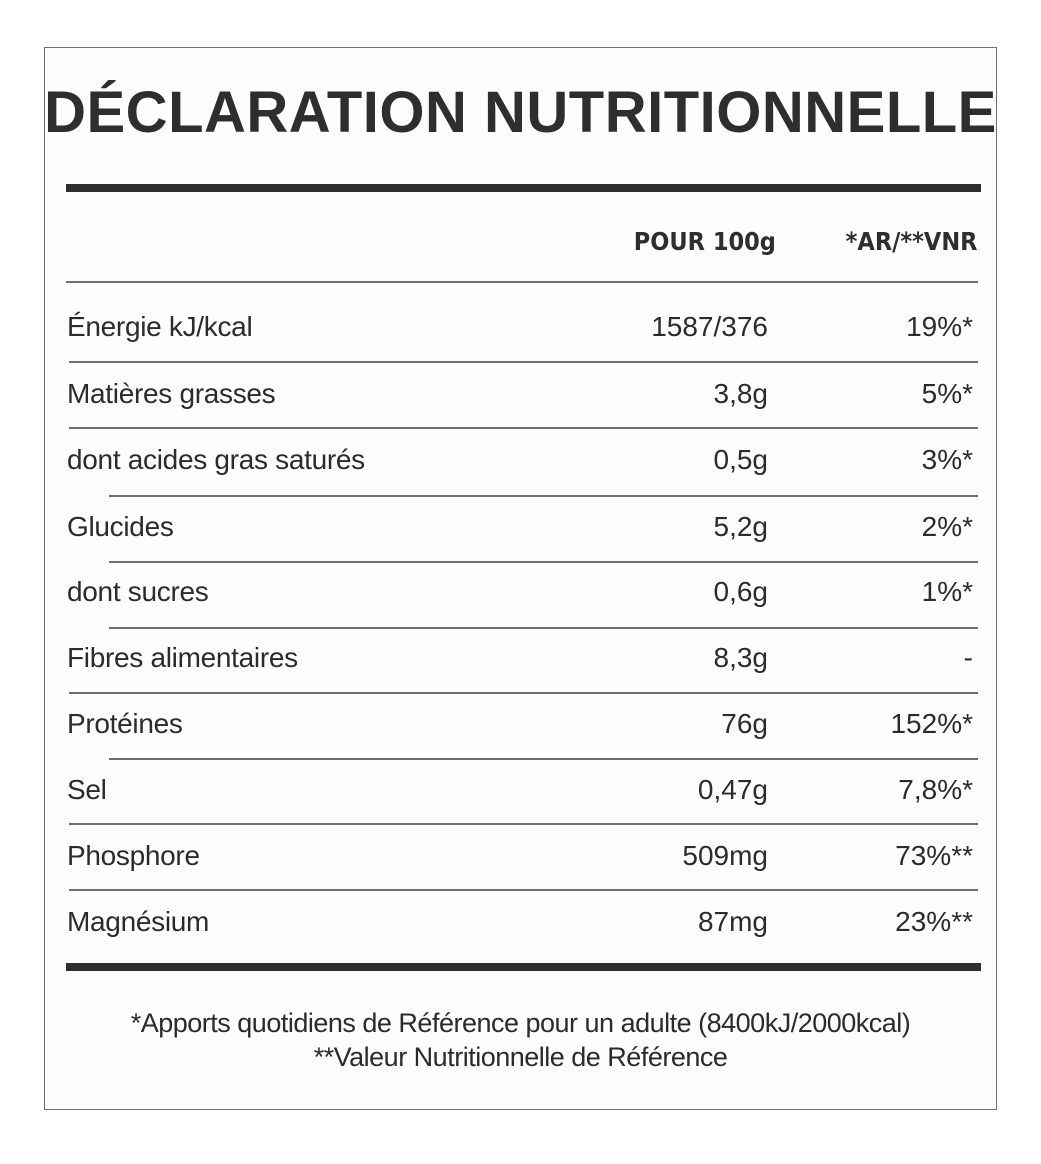 This screenshot has width=1041, height=1164. What do you see at coordinates (520, 724) in the screenshot?
I see `table-row: Protéines 76g 152%*` at bounding box center [520, 724].